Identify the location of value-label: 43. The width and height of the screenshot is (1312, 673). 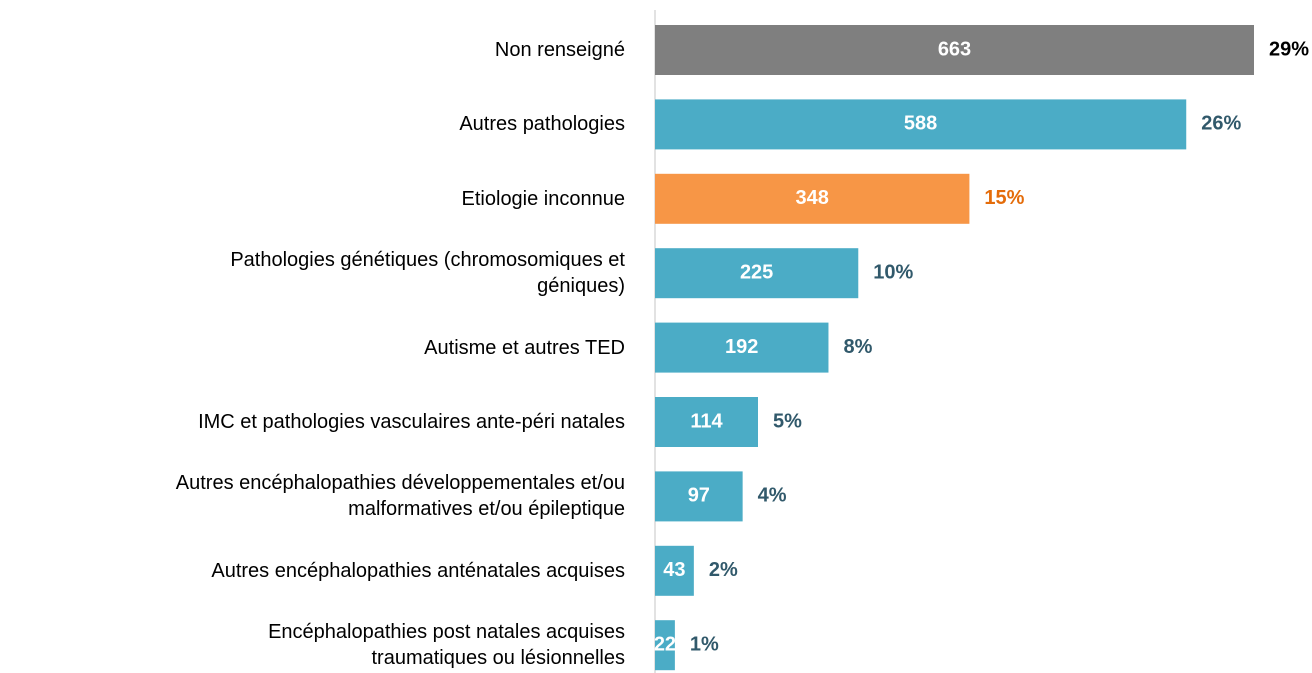
(674, 570).